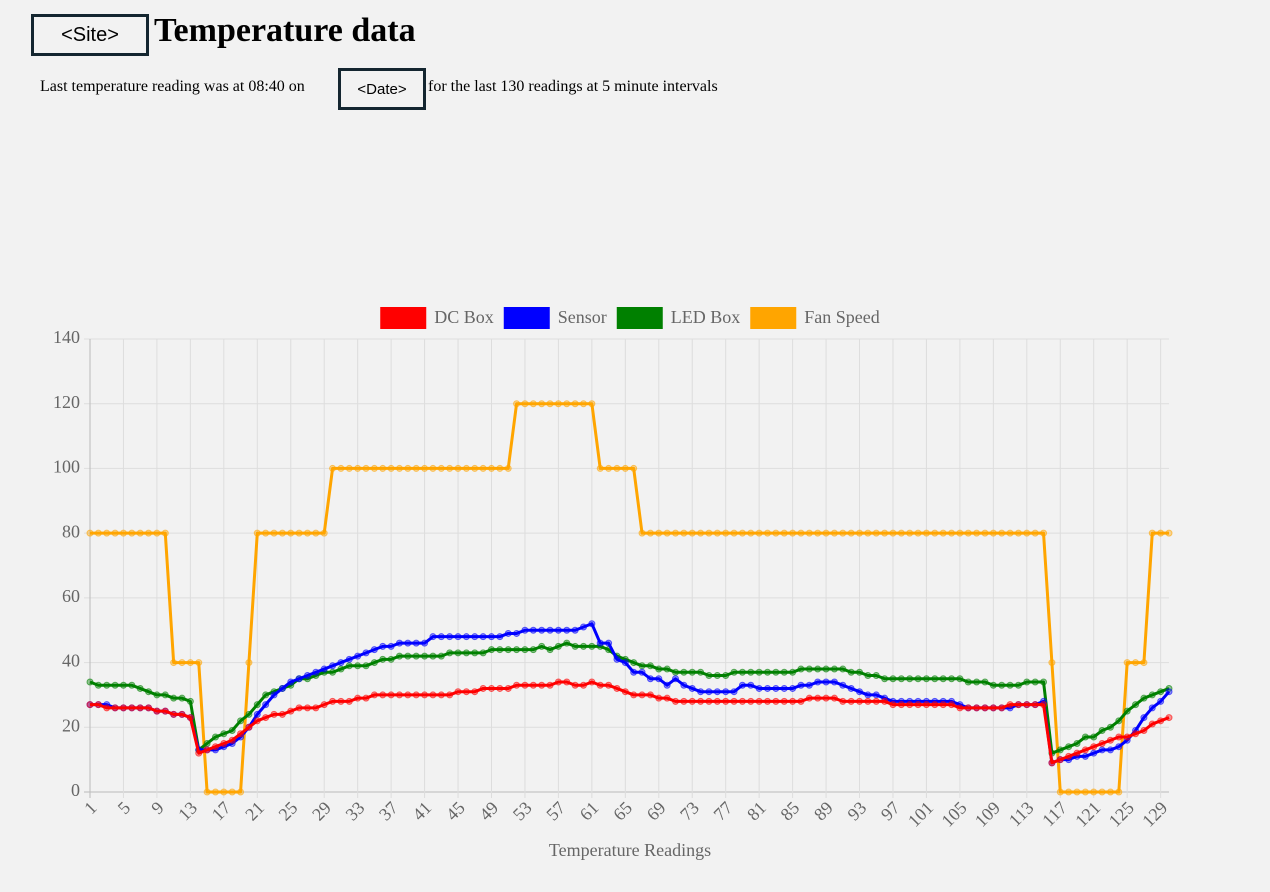 This screenshot has width=1270, height=892. I want to click on y-tick-label: 140, so click(66, 337).